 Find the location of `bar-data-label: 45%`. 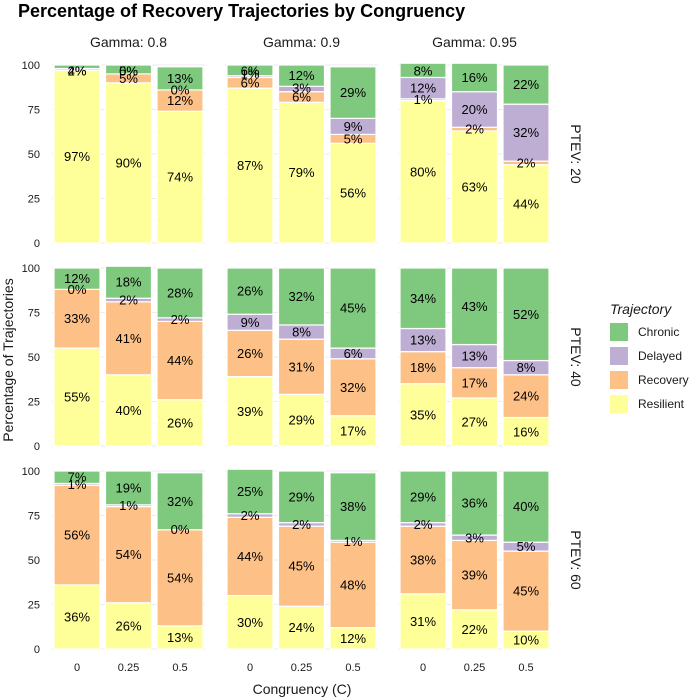

bar-data-label: 45% is located at coordinates (353, 308).